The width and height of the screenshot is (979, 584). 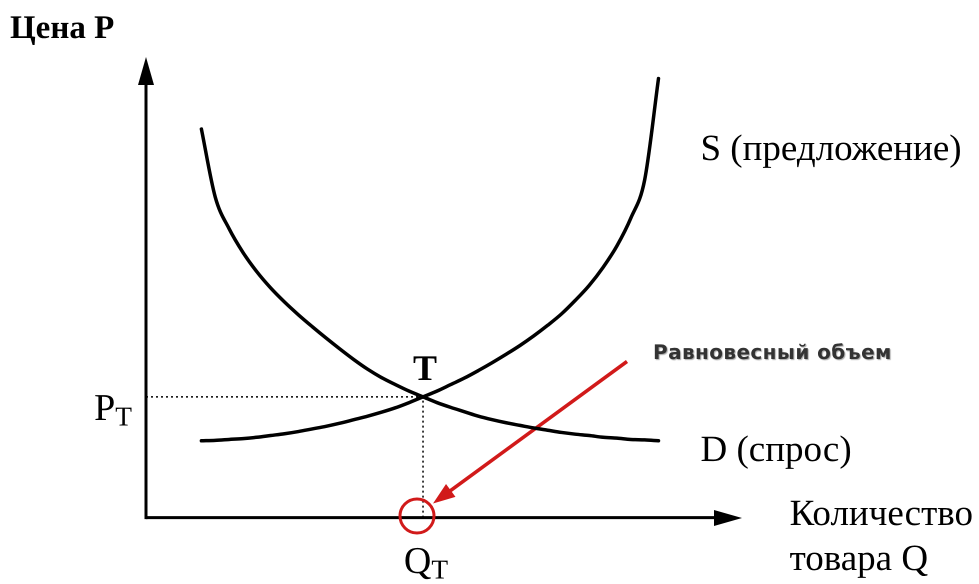 What do you see at coordinates (62, 28) in the screenshot?
I see `y-axis-title: Цена P` at bounding box center [62, 28].